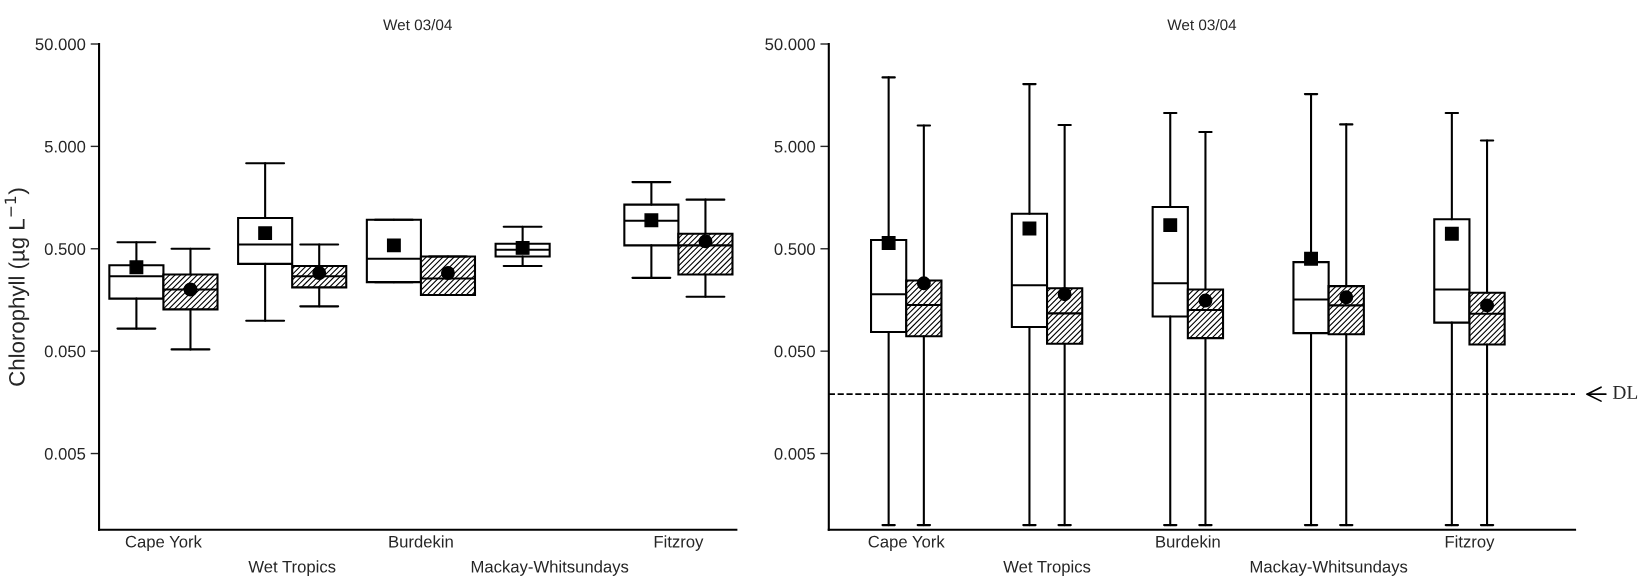  What do you see at coordinates (1625, 392) in the screenshot?
I see `ref-line-label: DL` at bounding box center [1625, 392].